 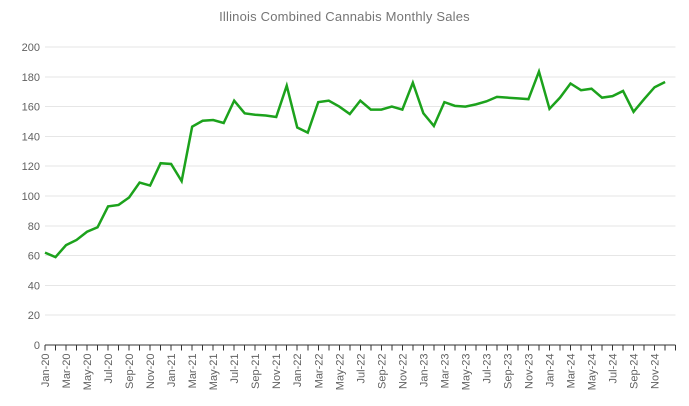 I want to click on y-axis-label: 60, so click(x=34, y=257).